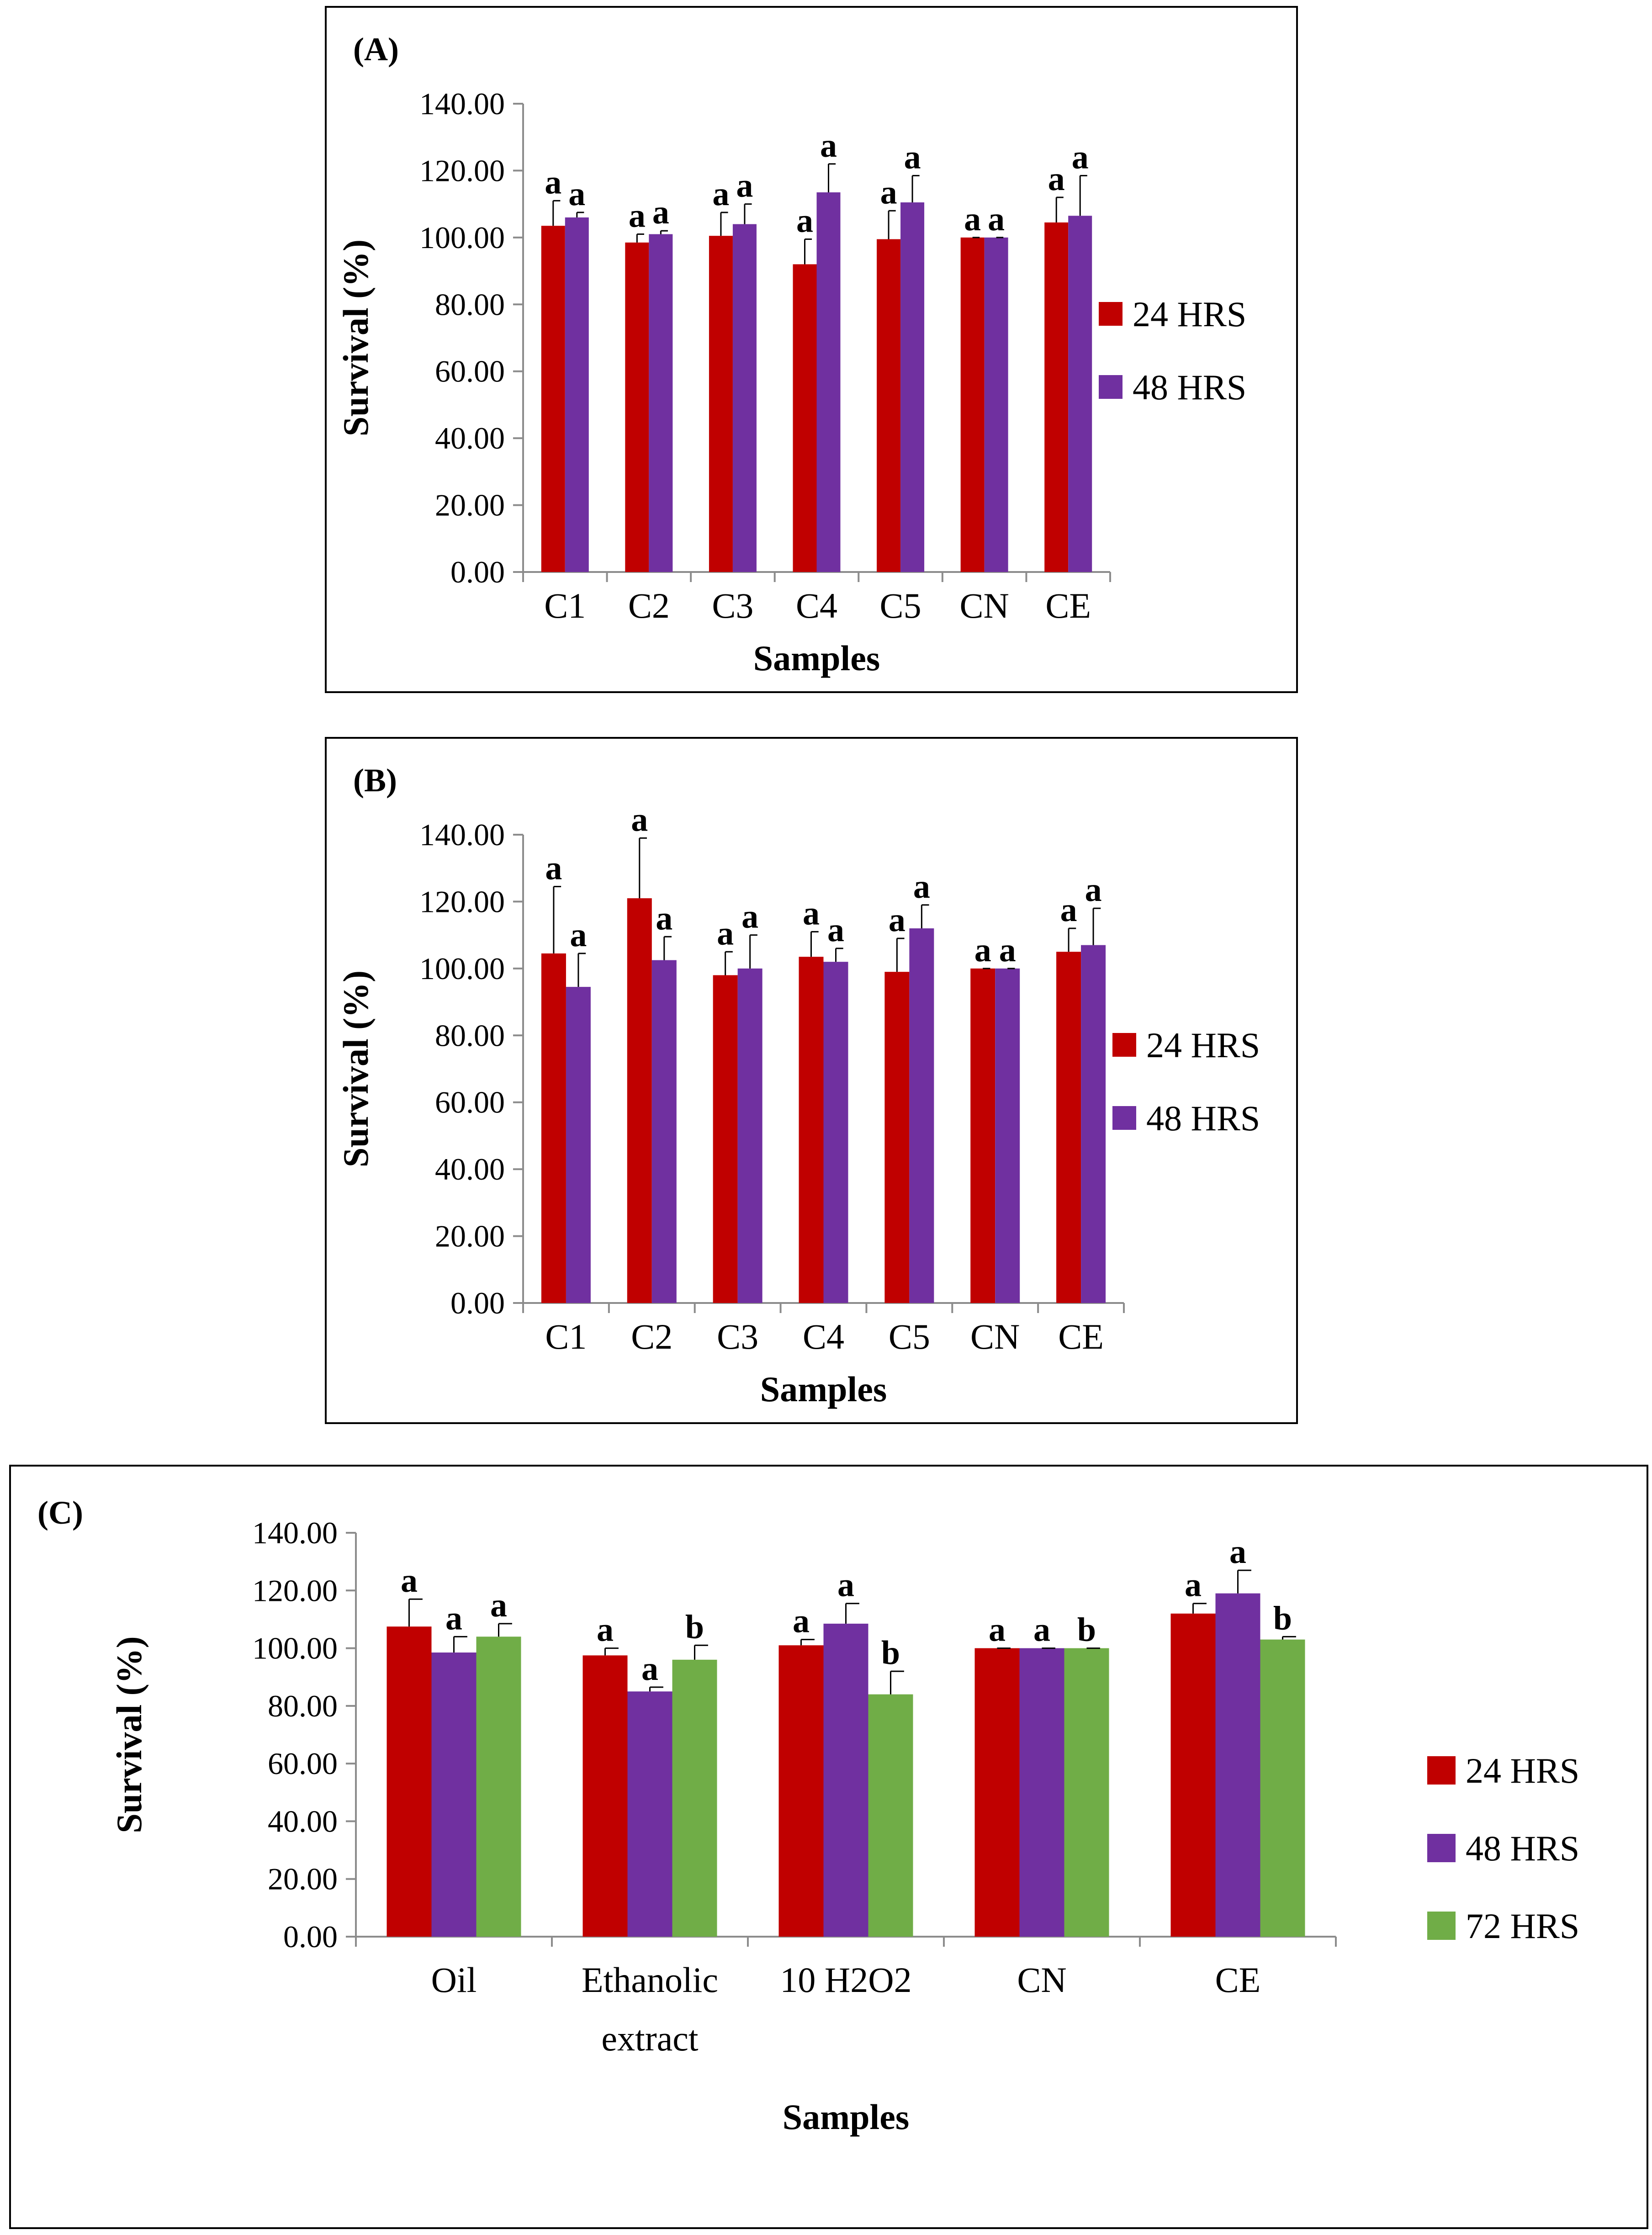  I want to click on panel-label: (C), so click(60, 1513).